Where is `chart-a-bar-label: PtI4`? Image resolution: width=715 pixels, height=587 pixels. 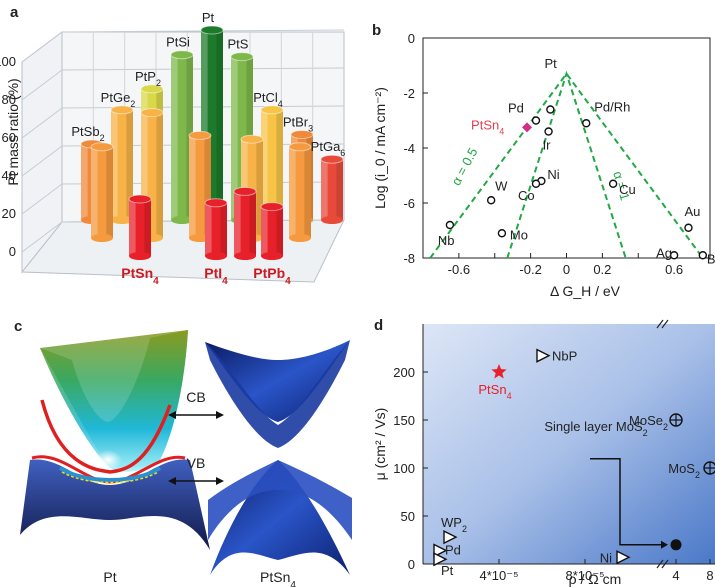 chart-a-bar-label: PtI4 is located at coordinates (216, 276).